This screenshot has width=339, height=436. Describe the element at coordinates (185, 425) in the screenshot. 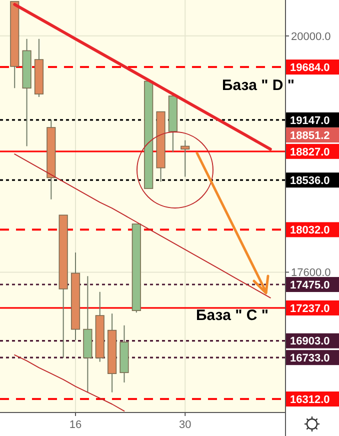

I see `x-tick-label: 30` at that location.